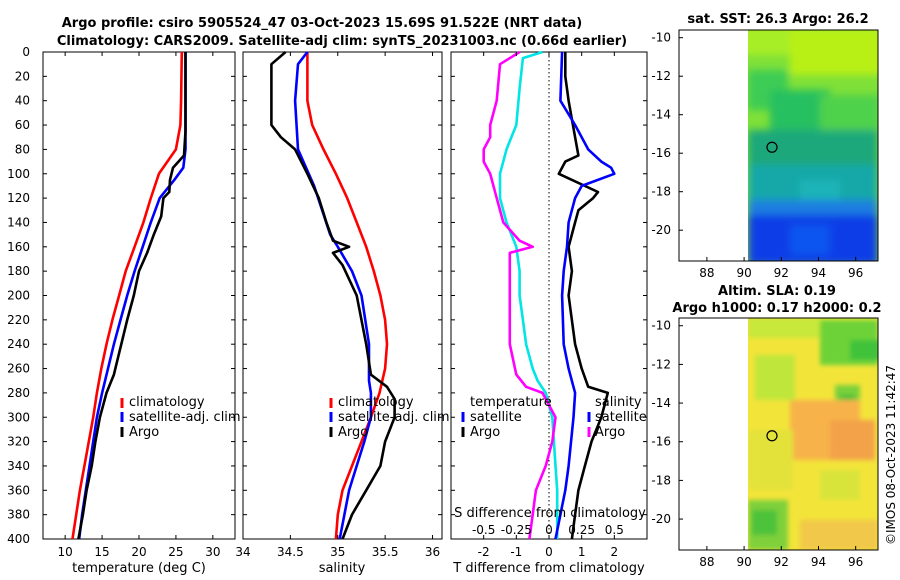 The width and height of the screenshot is (900, 580). What do you see at coordinates (18, 466) in the screenshot?
I see `depth-tick-label: 340` at bounding box center [18, 466].